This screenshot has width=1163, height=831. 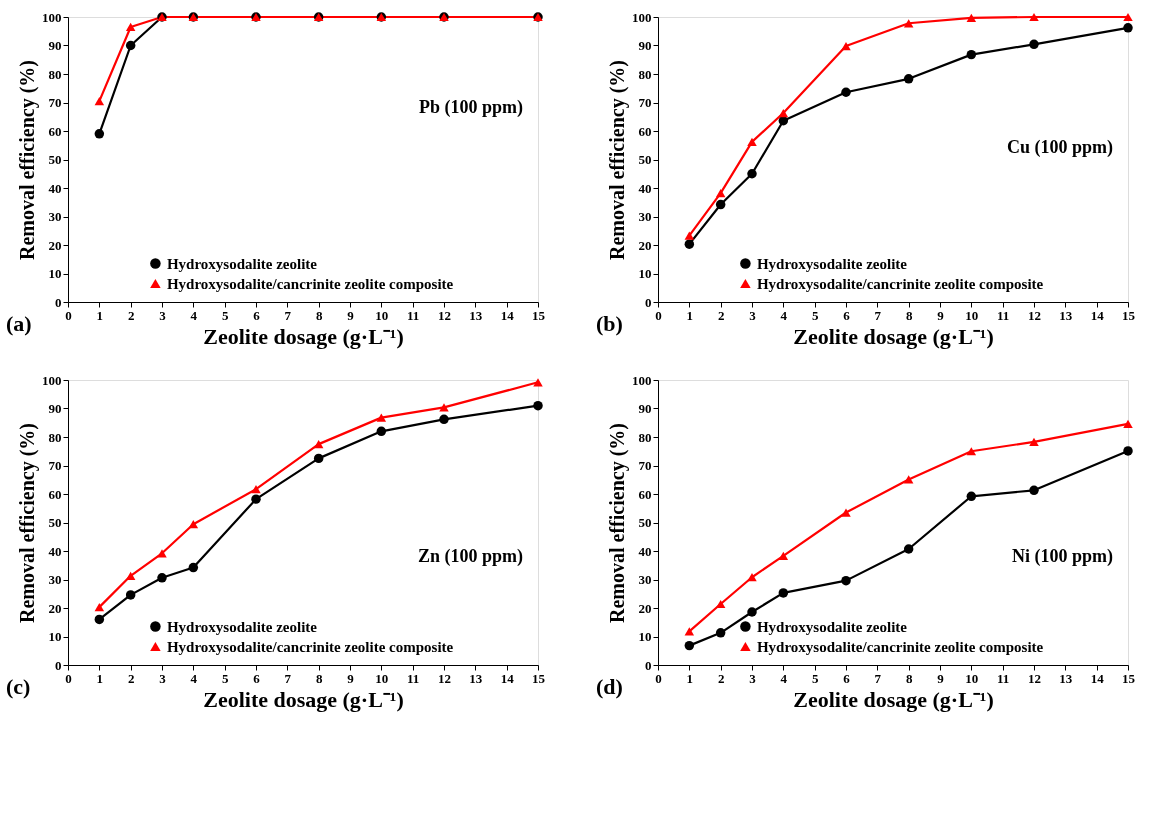 I want to click on y-tick-label: 60, so click(x=55, y=131).